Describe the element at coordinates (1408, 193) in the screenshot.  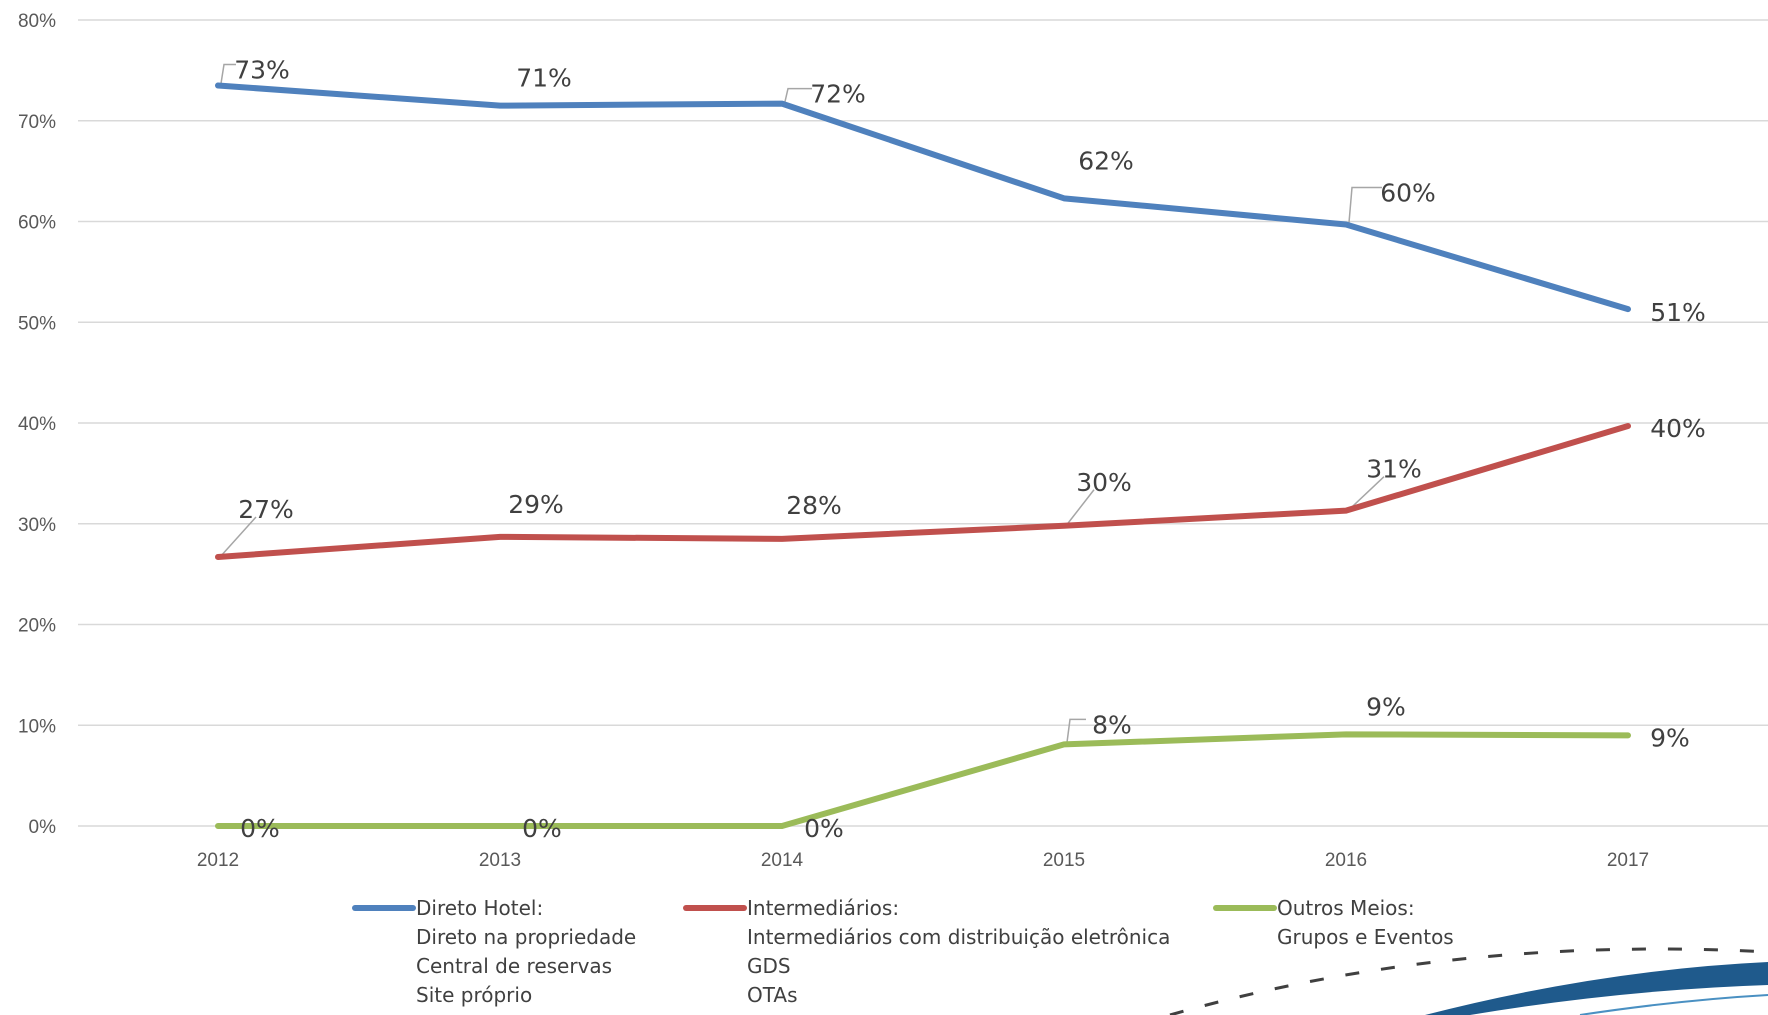
I see `data-label: 60%` at that location.